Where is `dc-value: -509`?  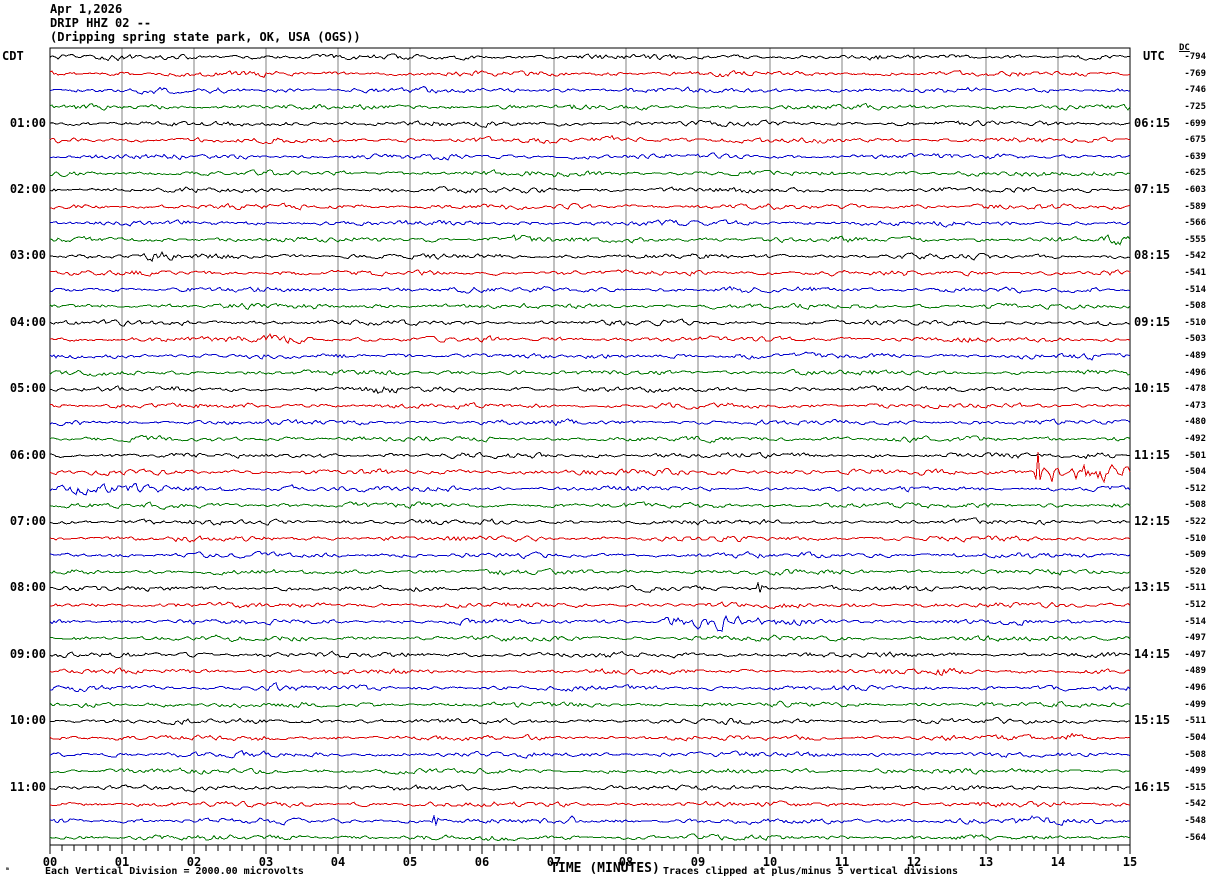 dc-value: -509 is located at coordinates (1195, 555).